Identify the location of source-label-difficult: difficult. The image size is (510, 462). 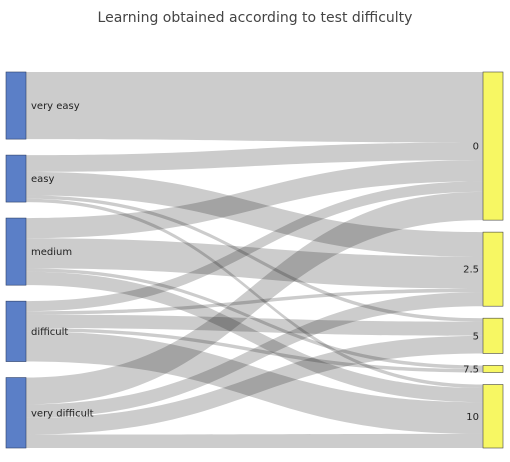
(49, 332).